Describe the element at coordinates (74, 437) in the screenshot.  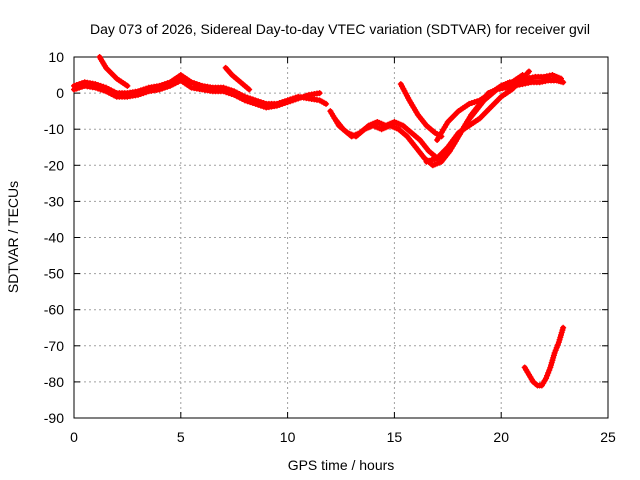
I see `x-tick-label: 0` at that location.